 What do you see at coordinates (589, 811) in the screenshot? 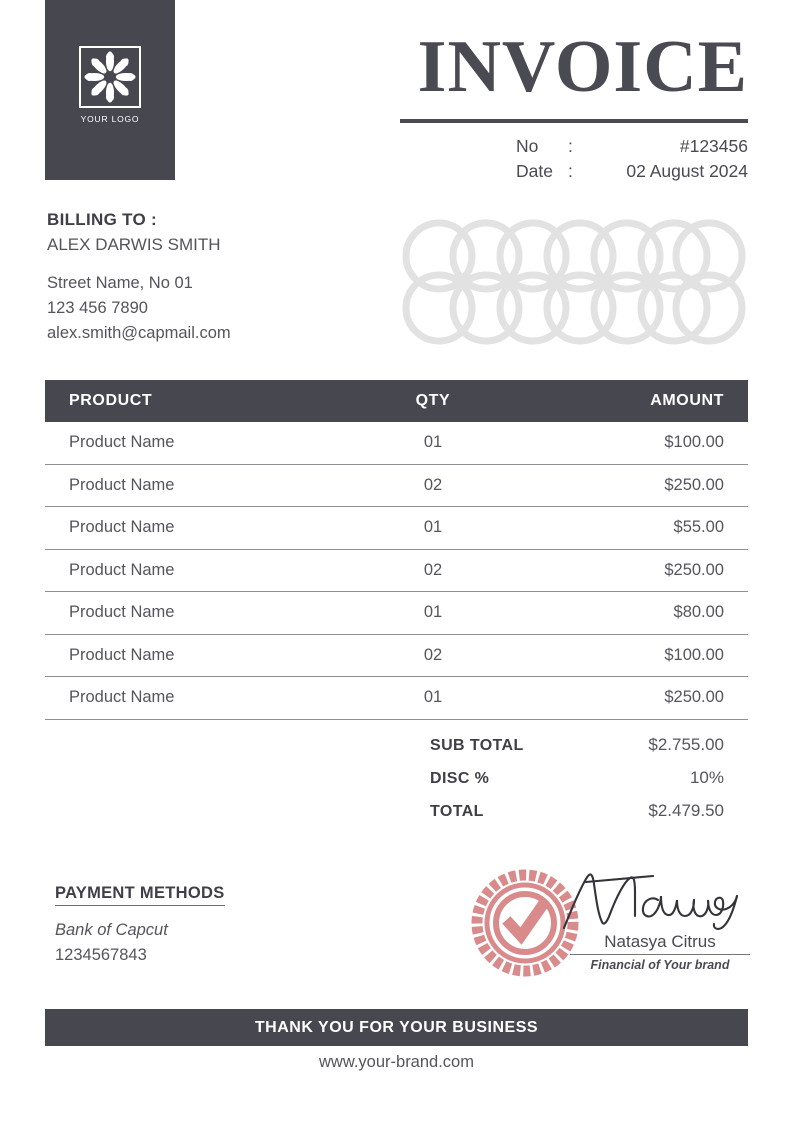
I see `total-row: TOTAL $2.479.50` at bounding box center [589, 811].